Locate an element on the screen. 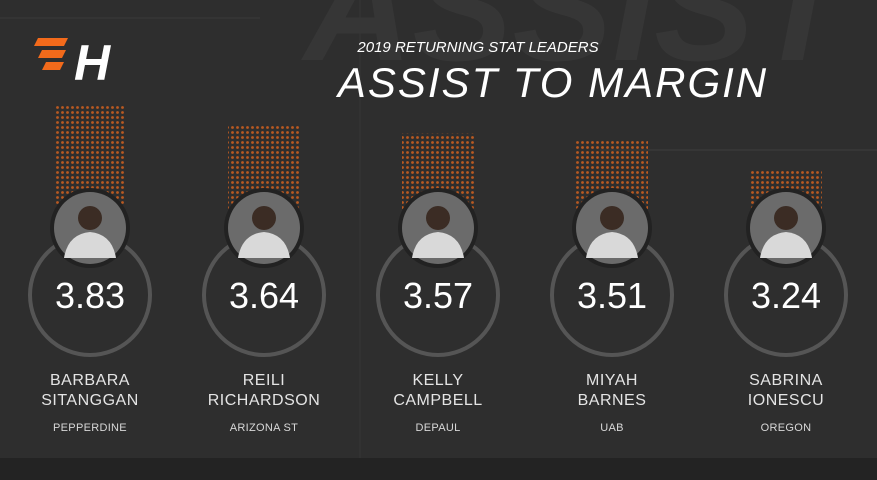 This screenshot has height=480, width=877. player-name-text: KELLY CAMPBELL is located at coordinates (438, 390).